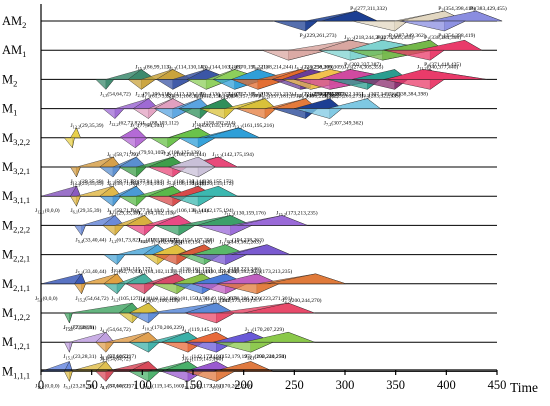 The image size is (550, 406). What do you see at coordinates (407, 36) in the screenshot?
I see `operation-label: P2(307,349,362)` at bounding box center [407, 36].